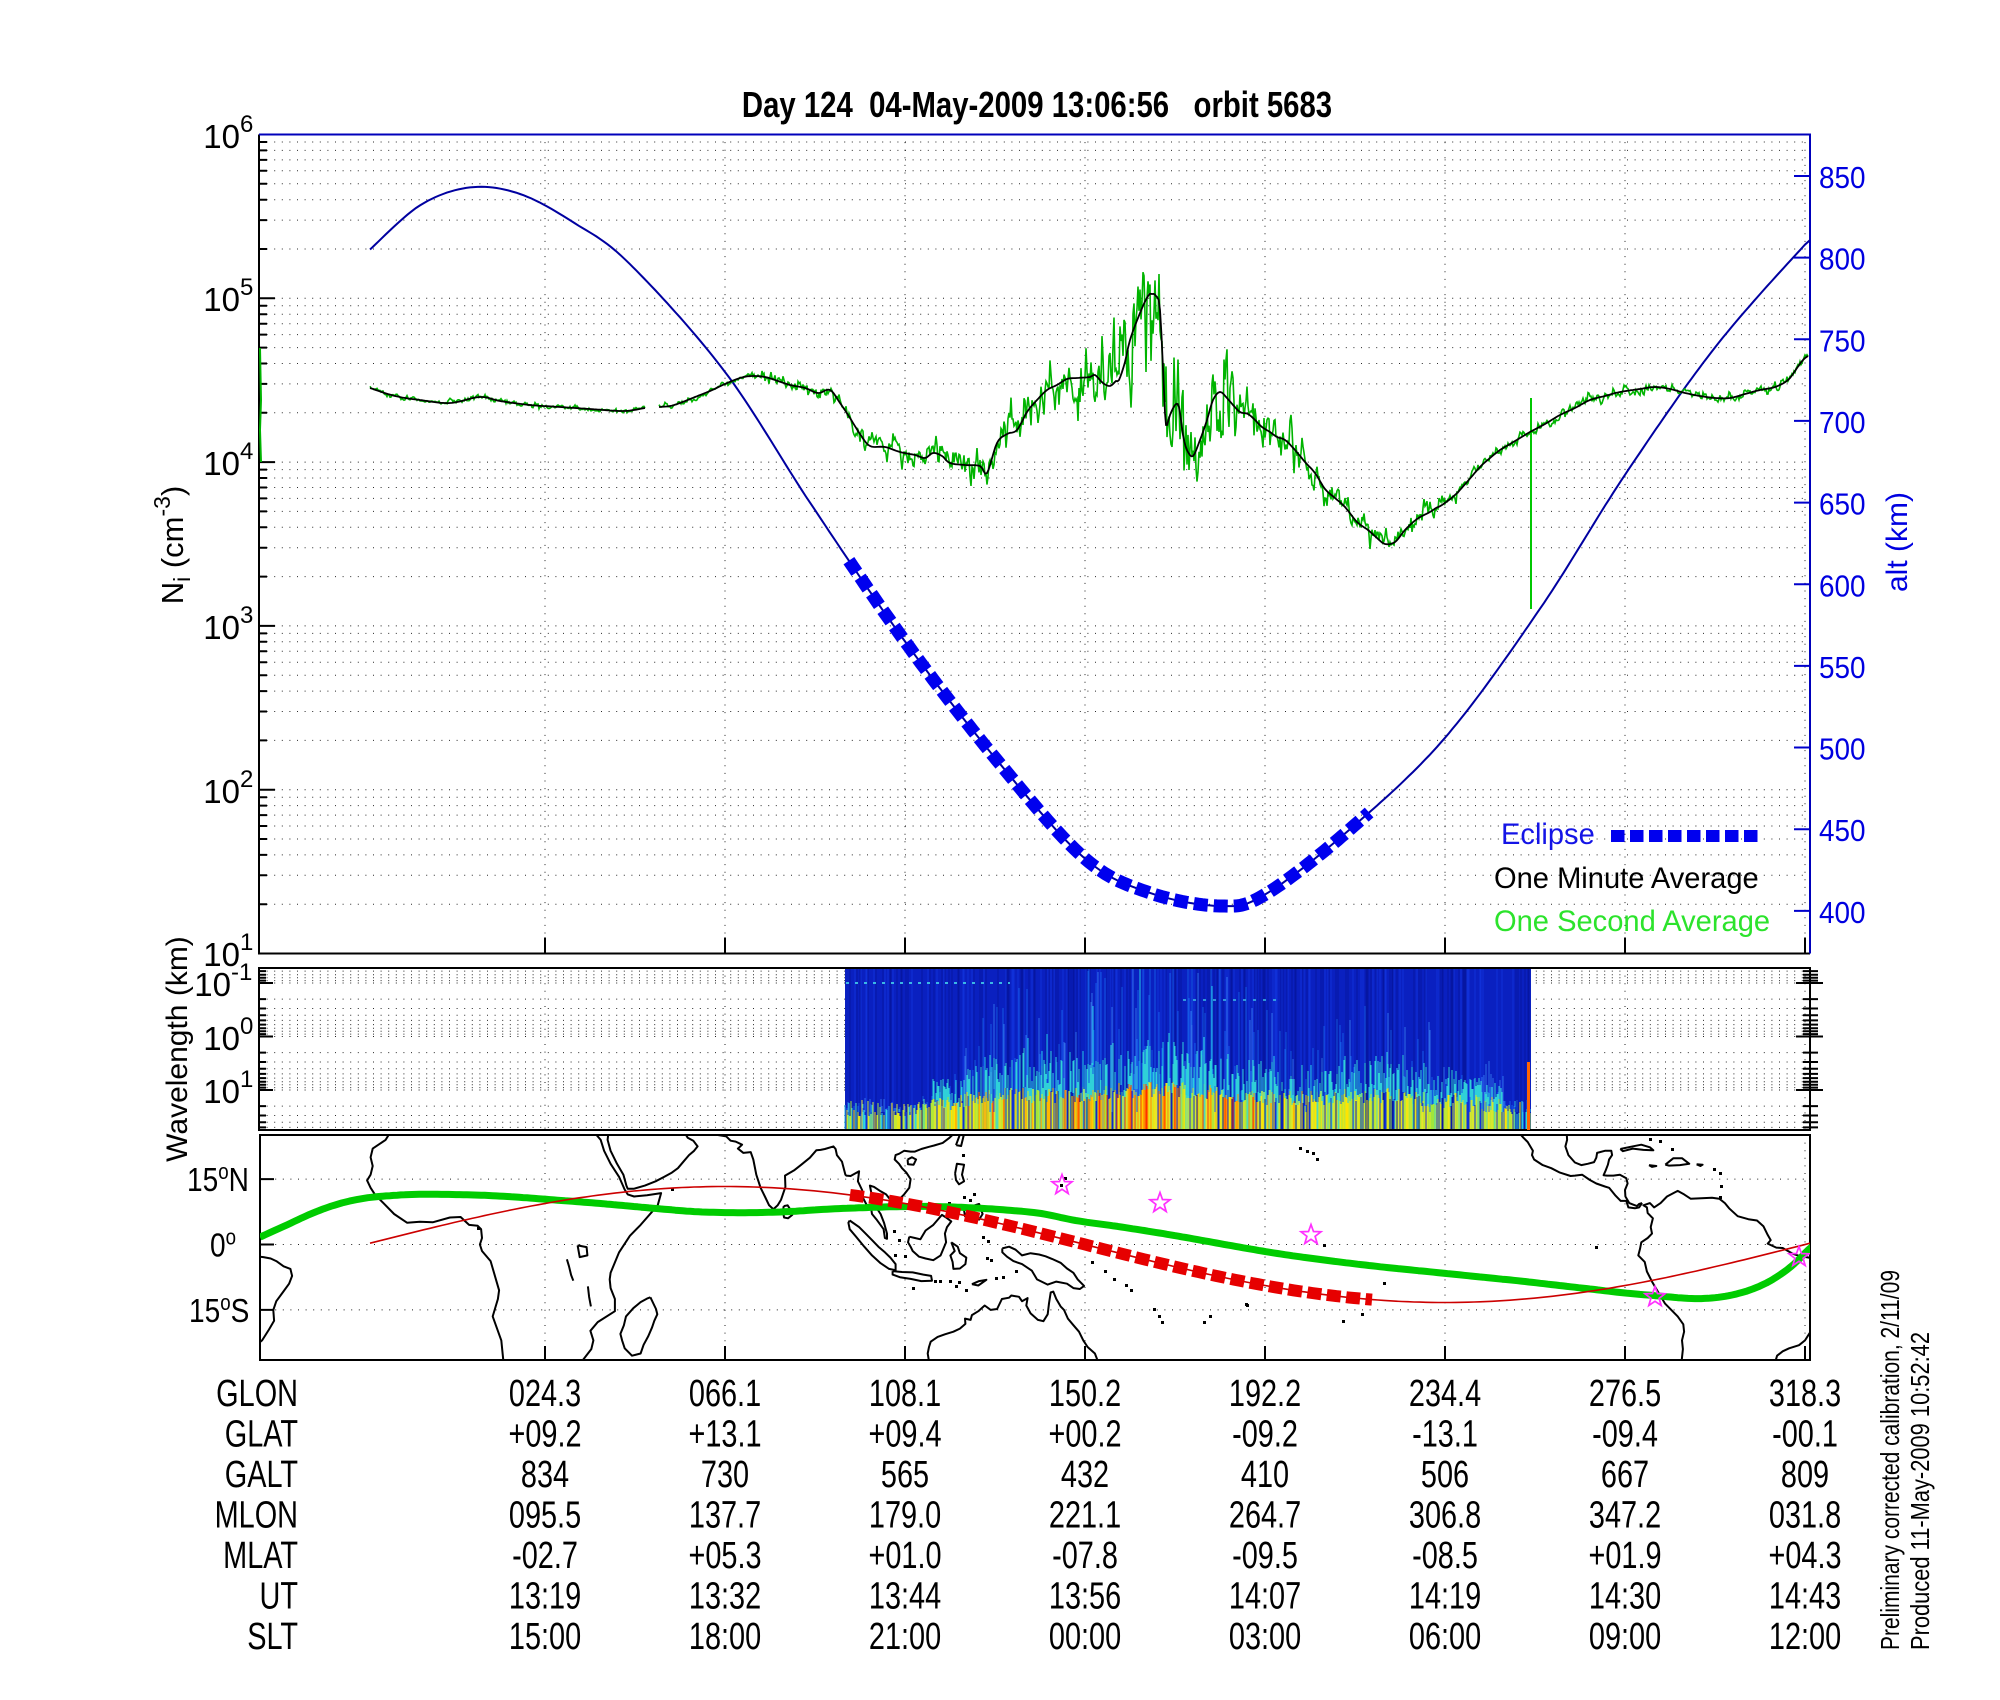  I want to click on svg-text: -02.7, so click(545, 1555).